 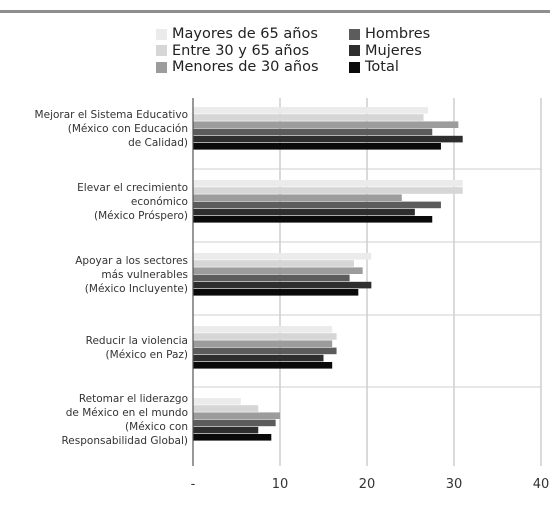 What do you see at coordinates (144, 274) in the screenshot?
I see `category-label-line: más vulnerables` at bounding box center [144, 274].